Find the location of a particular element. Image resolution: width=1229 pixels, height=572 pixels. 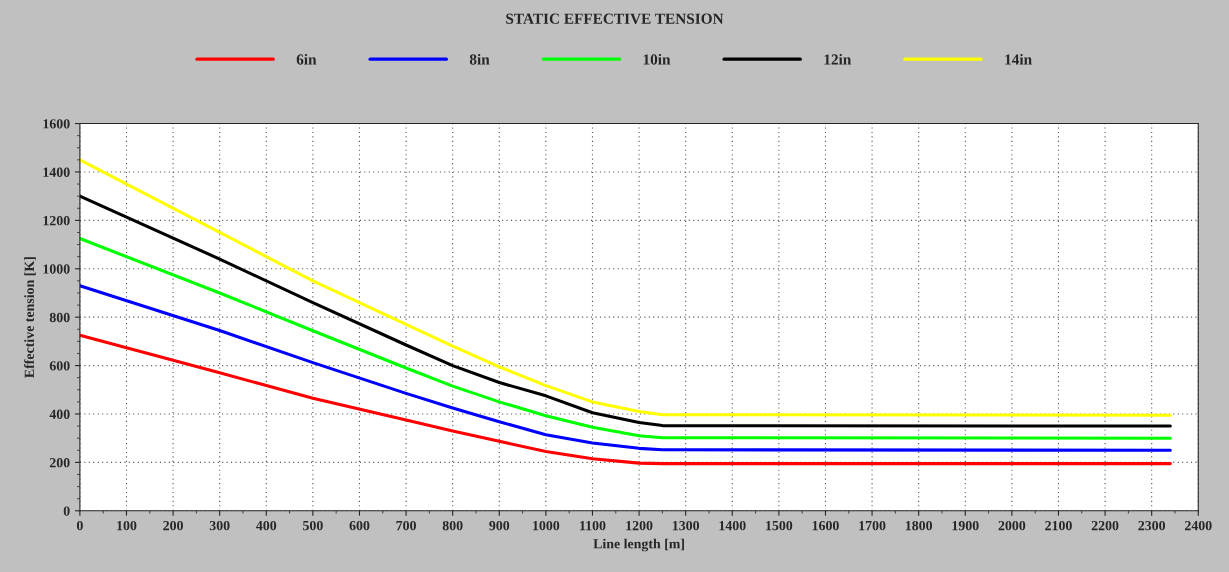

x-tick-label: 1600 is located at coordinates (825, 525).